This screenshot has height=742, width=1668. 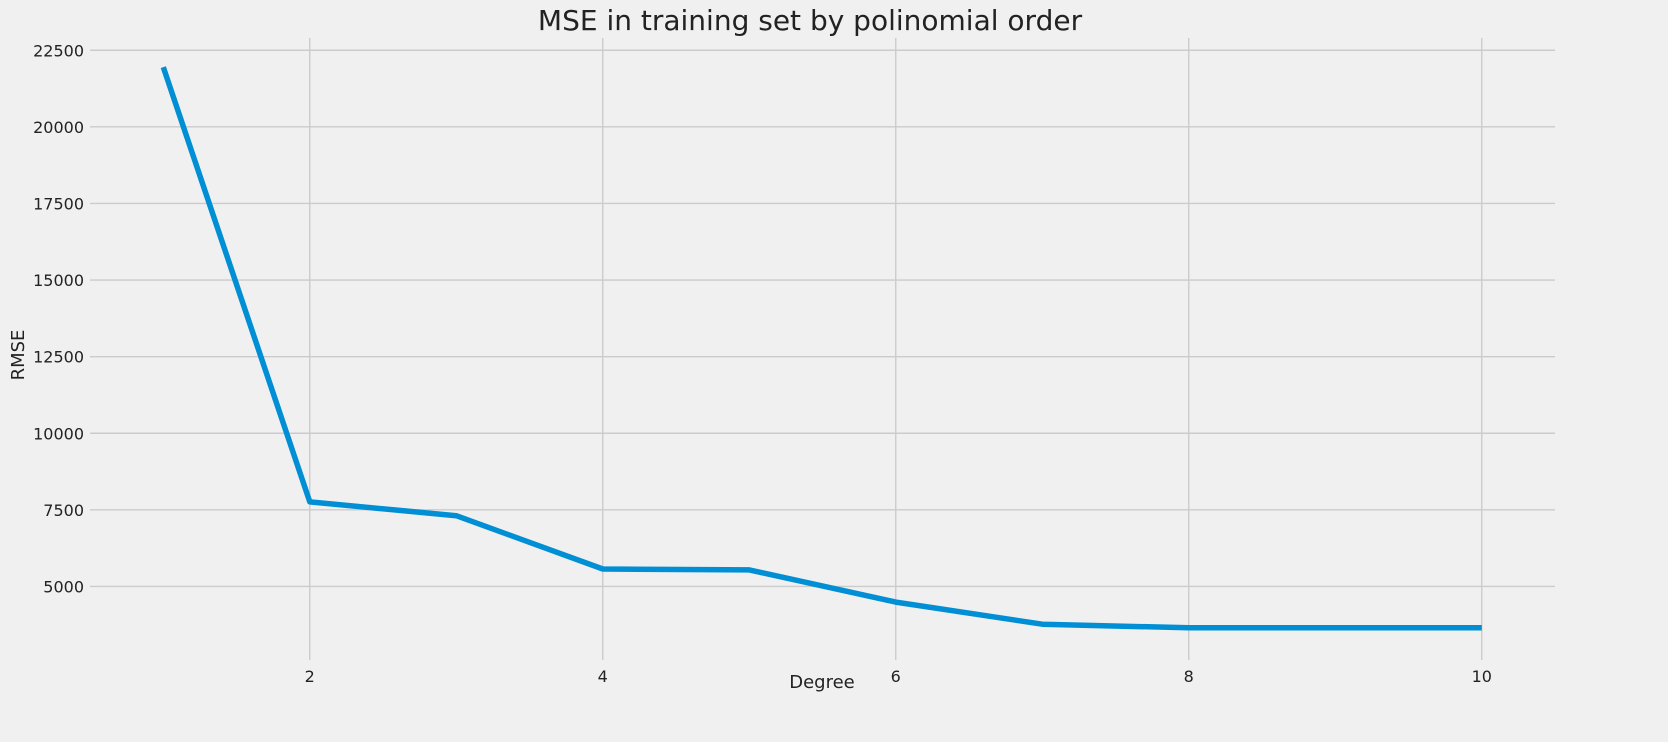 What do you see at coordinates (63, 510) in the screenshot?
I see `y-tick-label: 7500` at bounding box center [63, 510].